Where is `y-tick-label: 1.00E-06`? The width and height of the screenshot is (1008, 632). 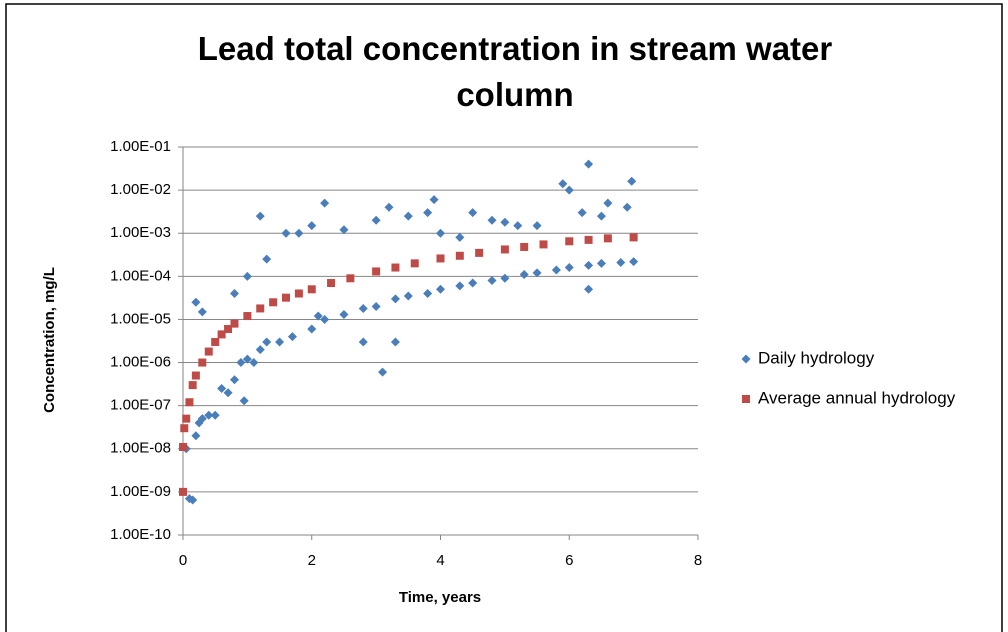 y-tick-label: 1.00E-06 is located at coordinates (140, 362).